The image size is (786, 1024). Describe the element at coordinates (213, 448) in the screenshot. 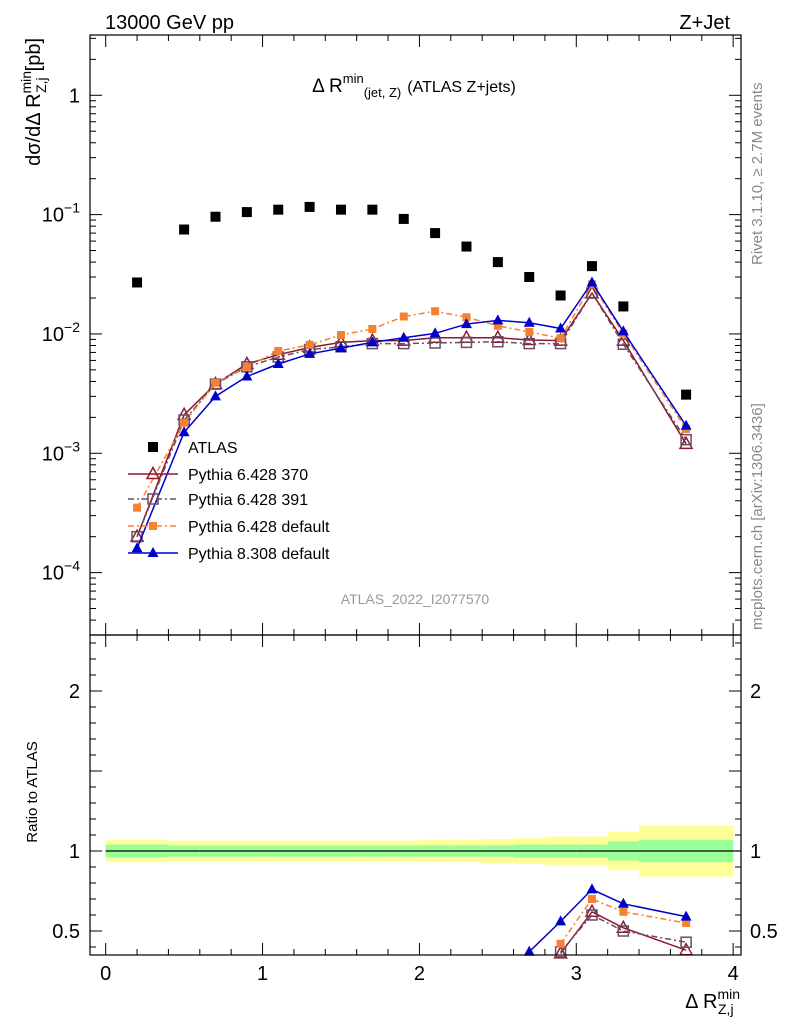

I see `legend-label: ATLAS` at that location.